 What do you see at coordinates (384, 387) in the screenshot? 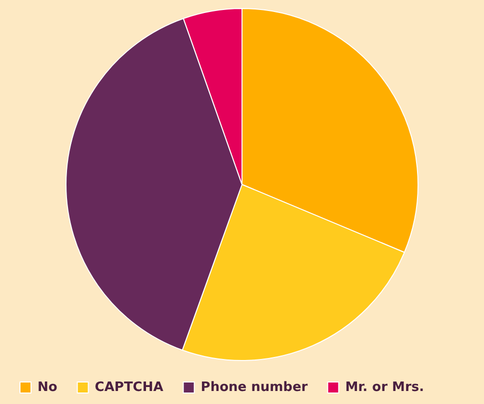
I see `legend-label: Mr. or Mrs.` at bounding box center [384, 387].